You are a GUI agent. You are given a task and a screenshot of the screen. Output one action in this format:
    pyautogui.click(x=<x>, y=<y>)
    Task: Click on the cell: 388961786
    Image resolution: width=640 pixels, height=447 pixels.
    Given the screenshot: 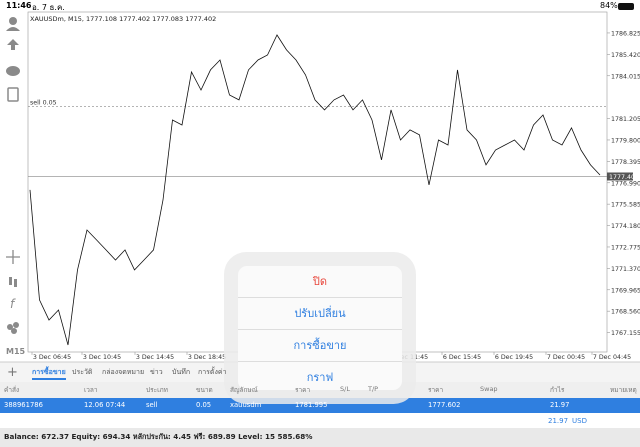 What is the action you would take?
    pyautogui.click(x=23, y=405)
    